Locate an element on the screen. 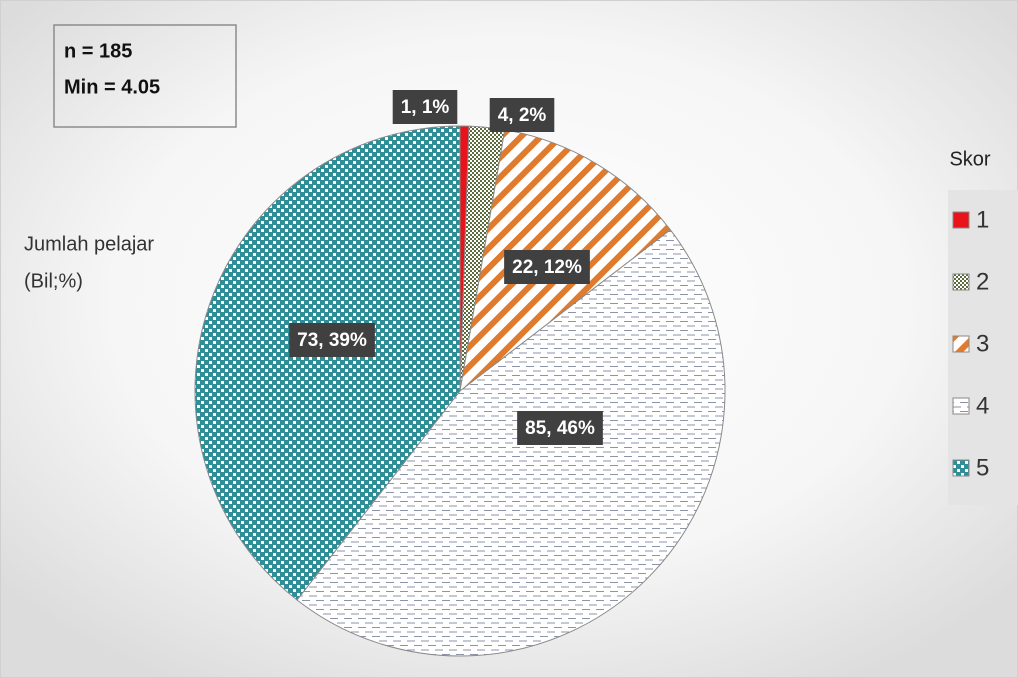 The image size is (1018, 678). annotation-box is located at coordinates (145, 76).